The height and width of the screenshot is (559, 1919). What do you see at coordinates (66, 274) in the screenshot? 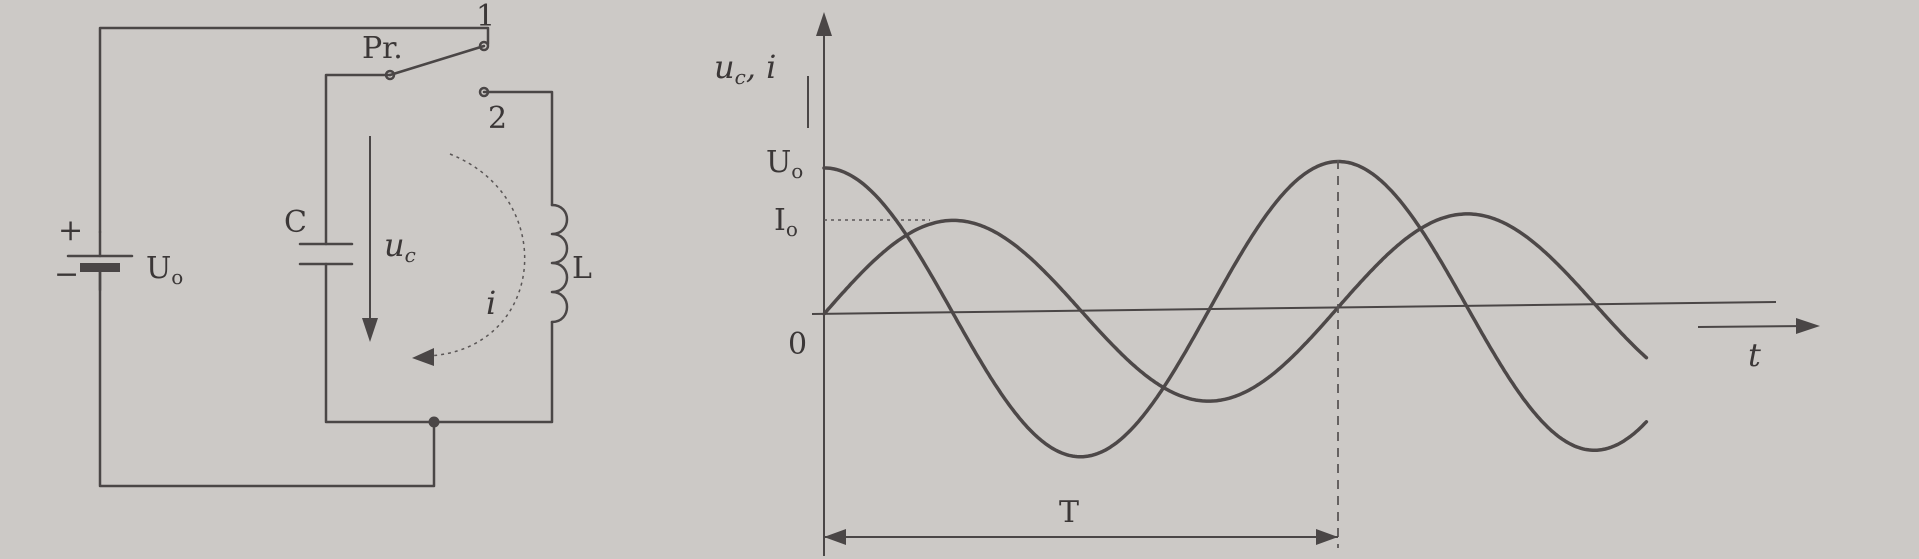
I see `battery-minus-sign: −` at bounding box center [66, 274].